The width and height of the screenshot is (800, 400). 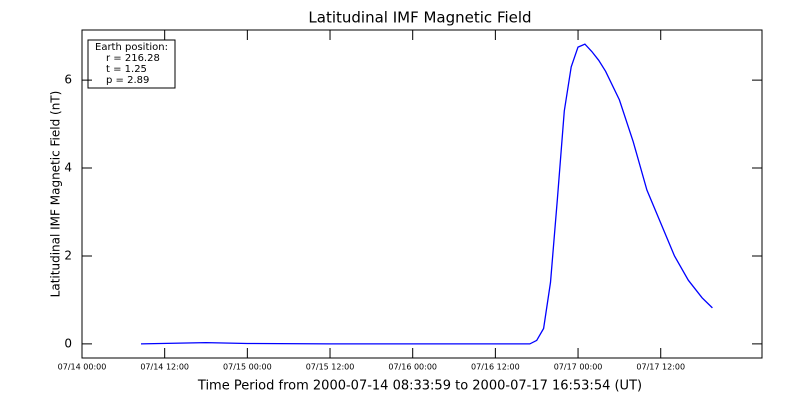 What do you see at coordinates (247, 367) in the screenshot?
I see `x-tick-label: 07/15 00:00` at bounding box center [247, 367].